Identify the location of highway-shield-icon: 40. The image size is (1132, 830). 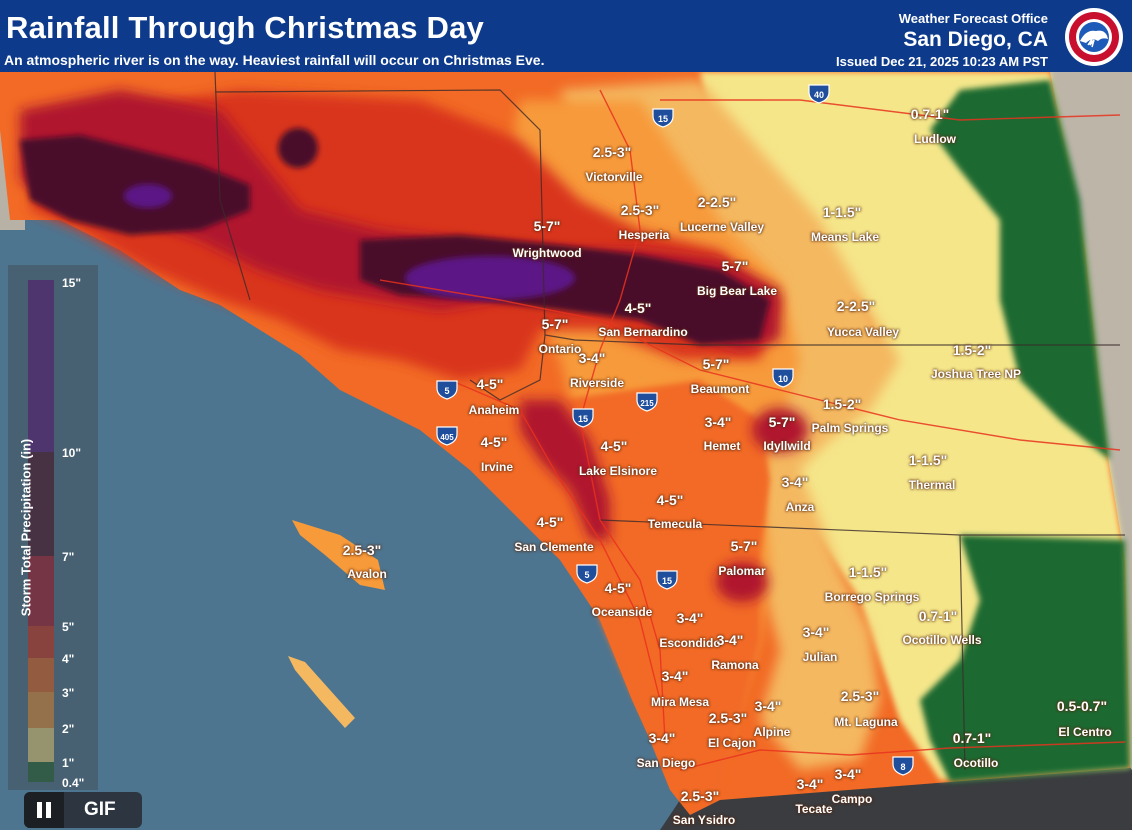
(819, 94).